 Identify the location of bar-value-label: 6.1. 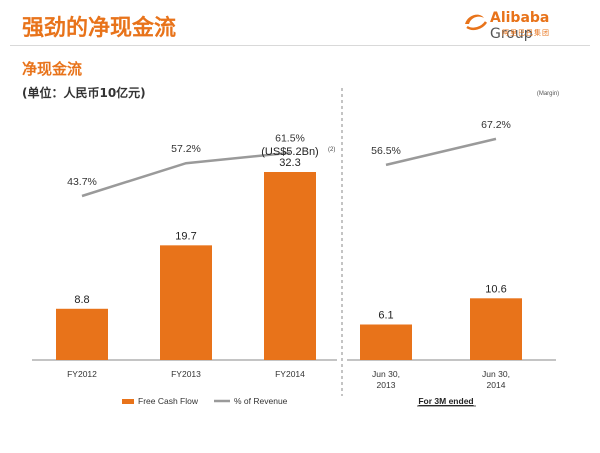
(385, 315).